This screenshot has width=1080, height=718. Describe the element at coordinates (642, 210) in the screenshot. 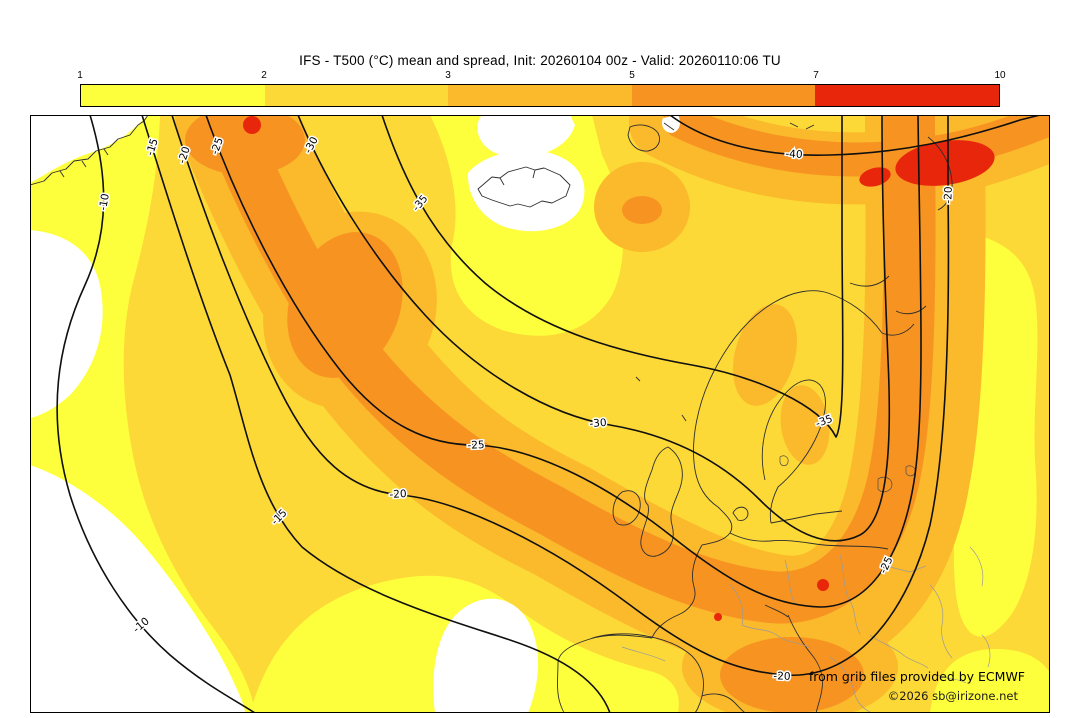

I see `orange-blob-northeast-iceland` at that location.